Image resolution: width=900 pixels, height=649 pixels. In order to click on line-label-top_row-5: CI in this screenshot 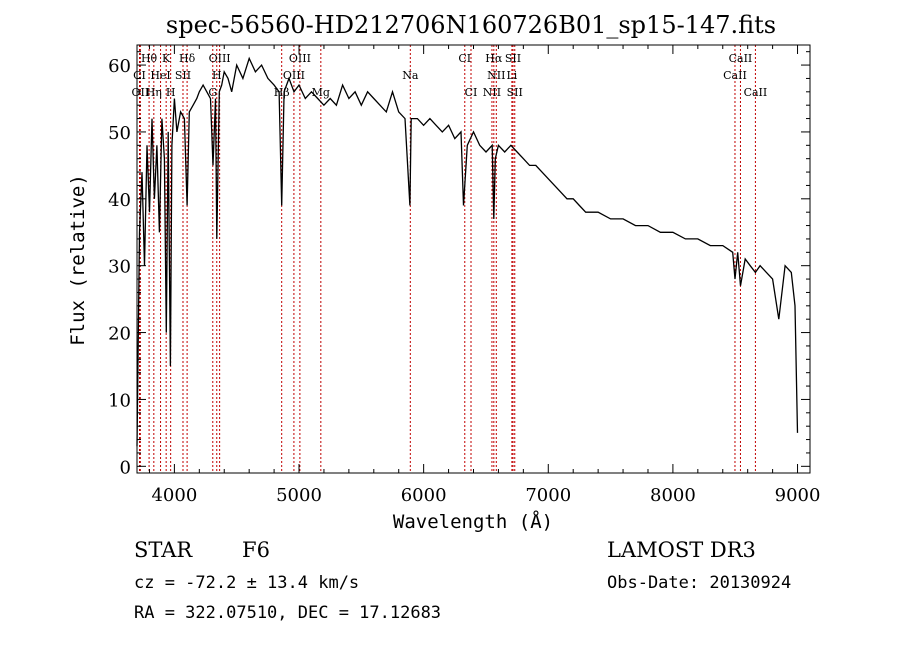, I will do `click(464, 58)`.